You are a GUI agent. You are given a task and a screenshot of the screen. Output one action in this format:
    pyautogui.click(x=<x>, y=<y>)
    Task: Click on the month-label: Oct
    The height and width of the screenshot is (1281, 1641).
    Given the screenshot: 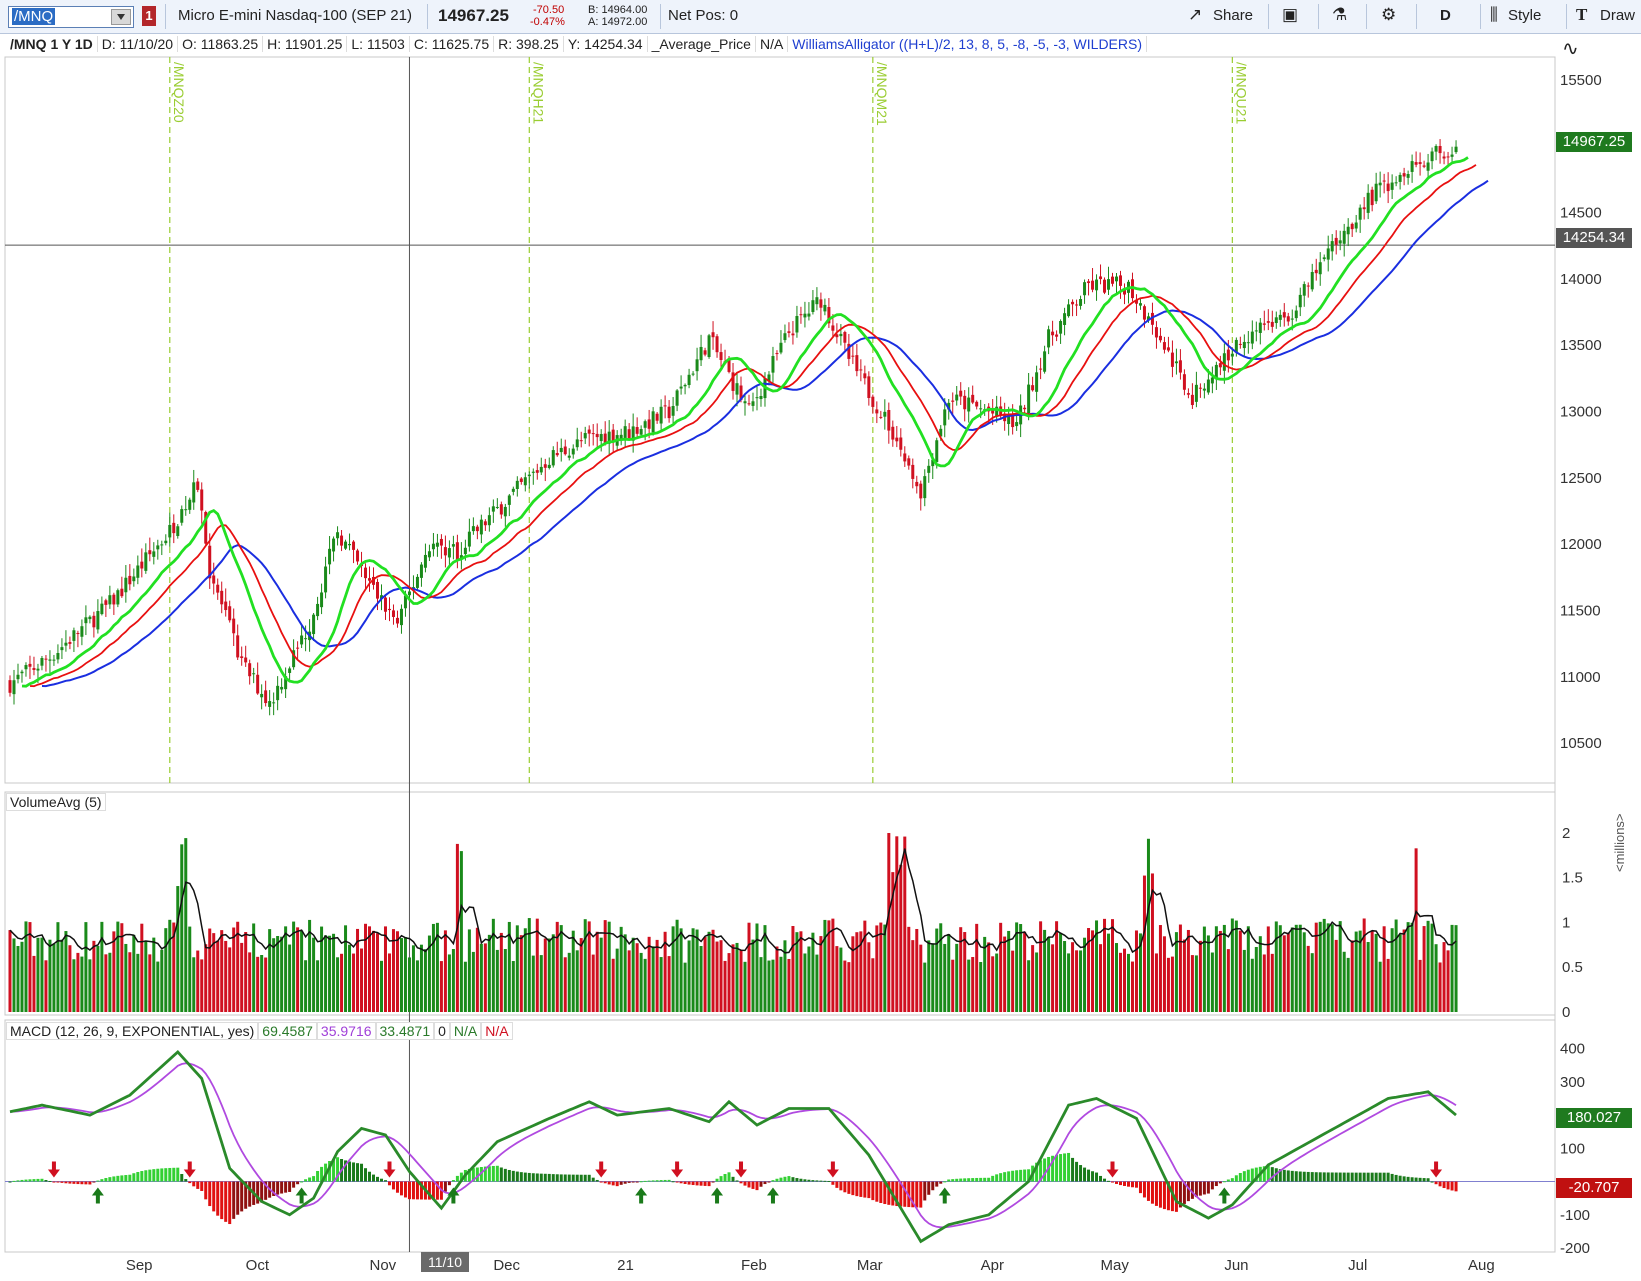 What is the action you would take?
    pyautogui.click(x=258, y=1265)
    